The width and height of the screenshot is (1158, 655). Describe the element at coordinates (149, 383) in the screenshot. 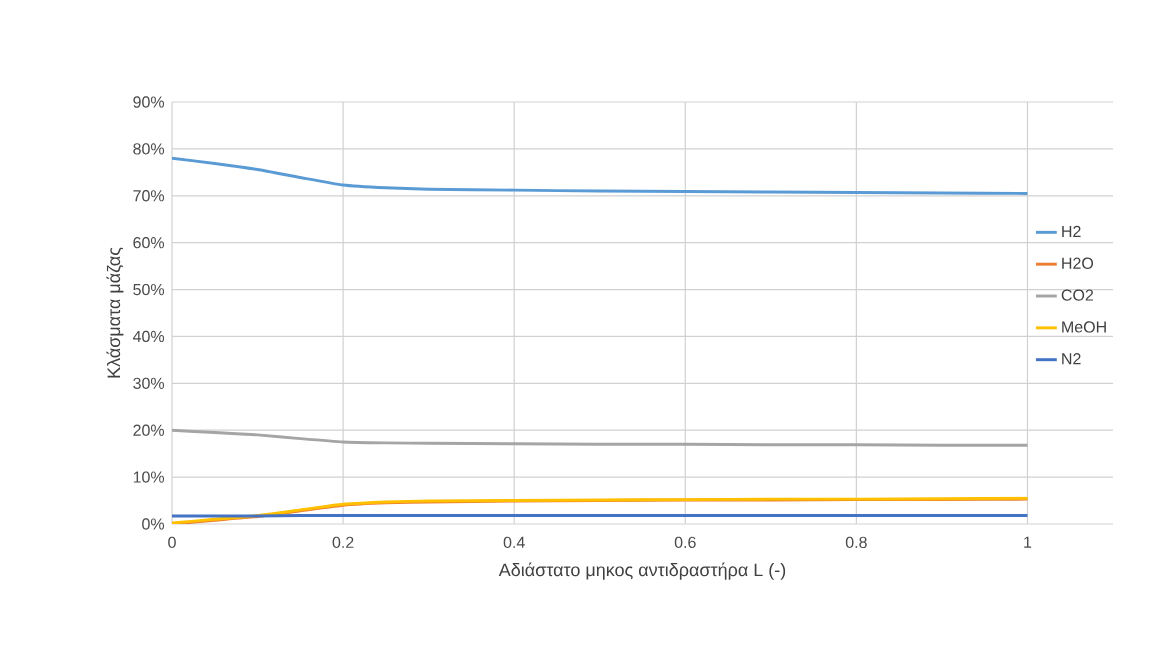

I see `y-tick-label: 30%` at that location.